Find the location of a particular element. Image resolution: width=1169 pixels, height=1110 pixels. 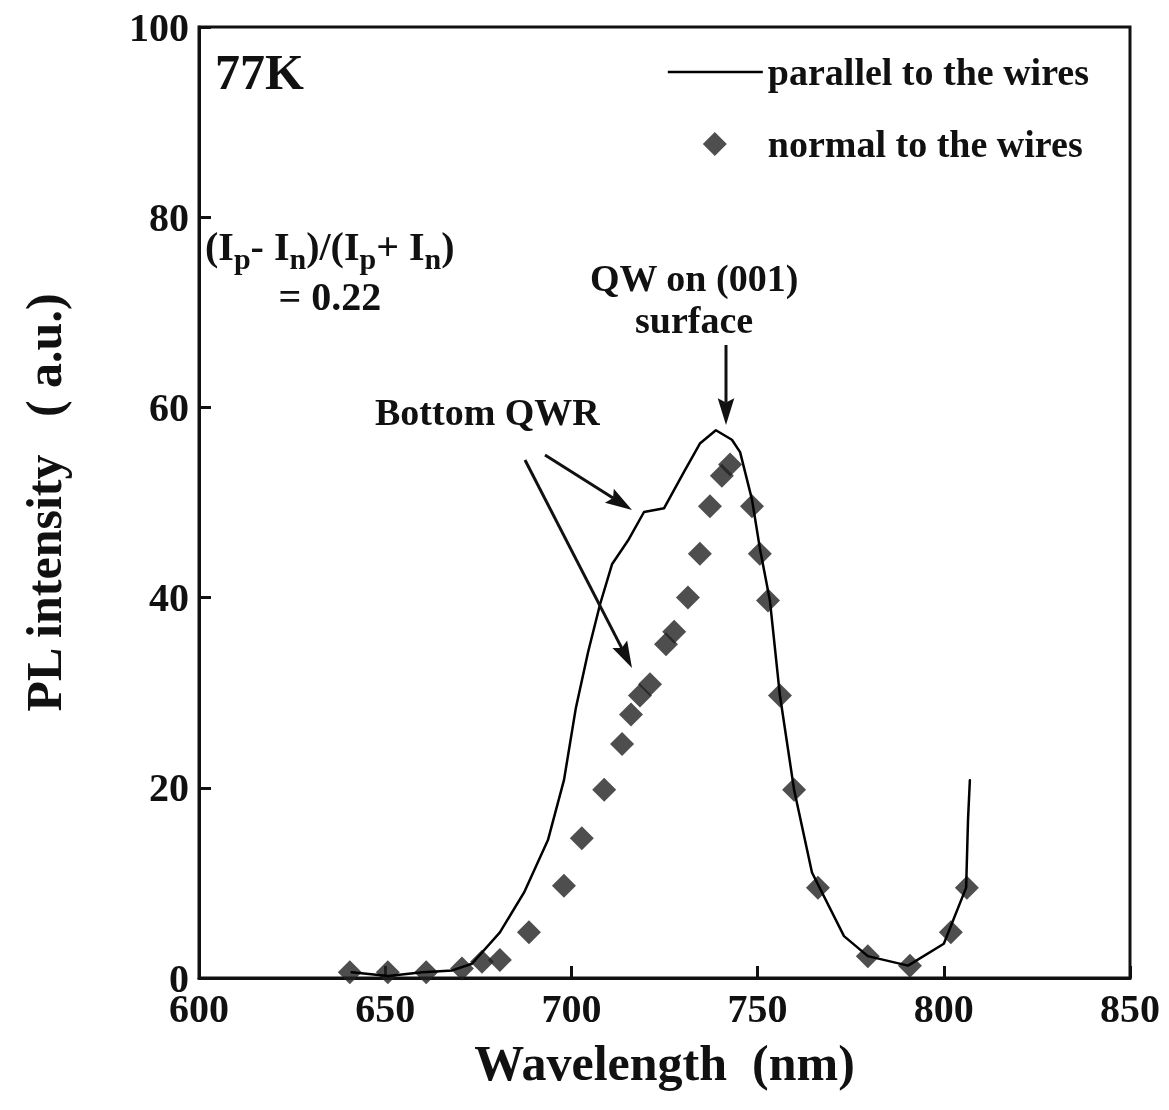

x-tick-label: 850 is located at coordinates (1130, 1008).